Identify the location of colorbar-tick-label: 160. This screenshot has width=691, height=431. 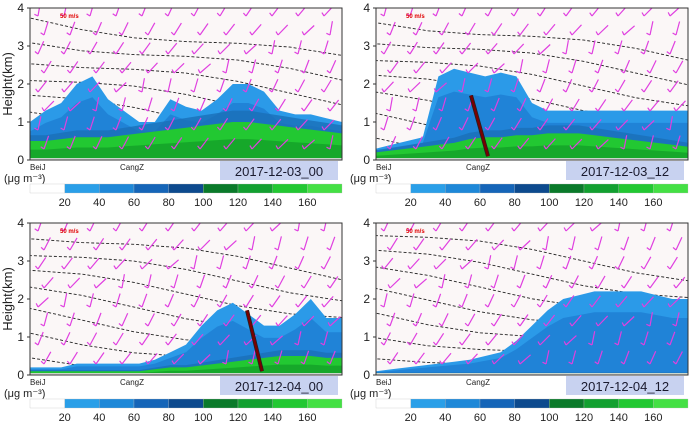
(653, 418).